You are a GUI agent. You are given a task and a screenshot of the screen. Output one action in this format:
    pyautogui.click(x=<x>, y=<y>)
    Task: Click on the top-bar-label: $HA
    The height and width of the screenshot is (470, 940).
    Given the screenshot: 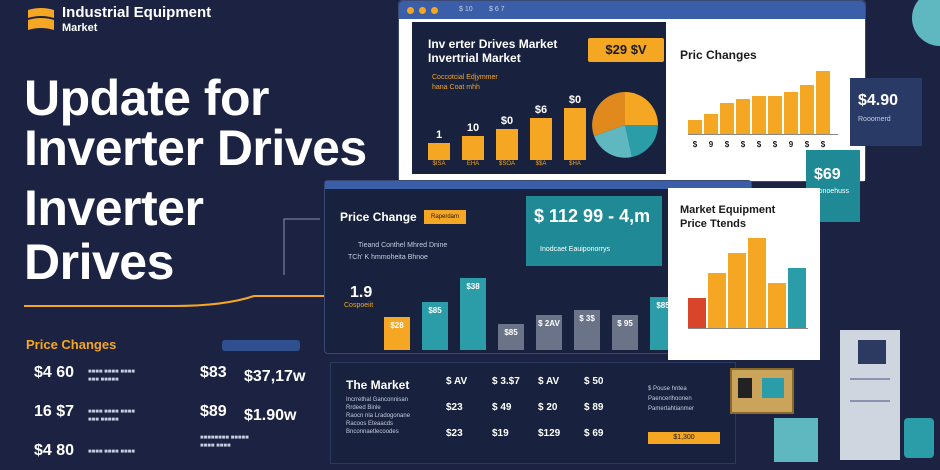 What is the action you would take?
    pyautogui.click(x=575, y=164)
    